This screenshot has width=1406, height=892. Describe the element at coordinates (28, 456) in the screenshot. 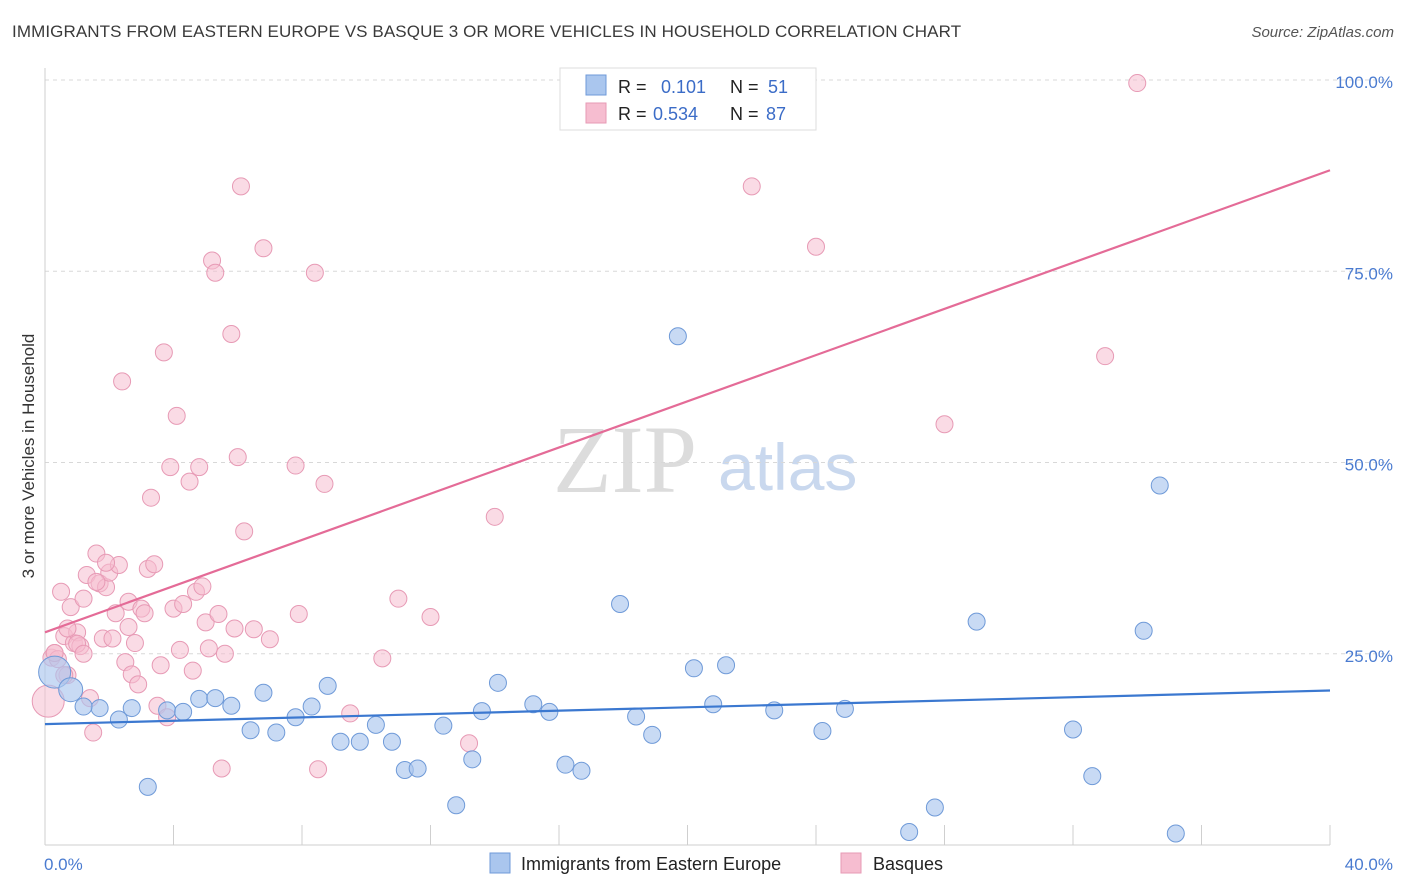

I see `y-axis-label: 3 or more Vehicles in Household` at that location.